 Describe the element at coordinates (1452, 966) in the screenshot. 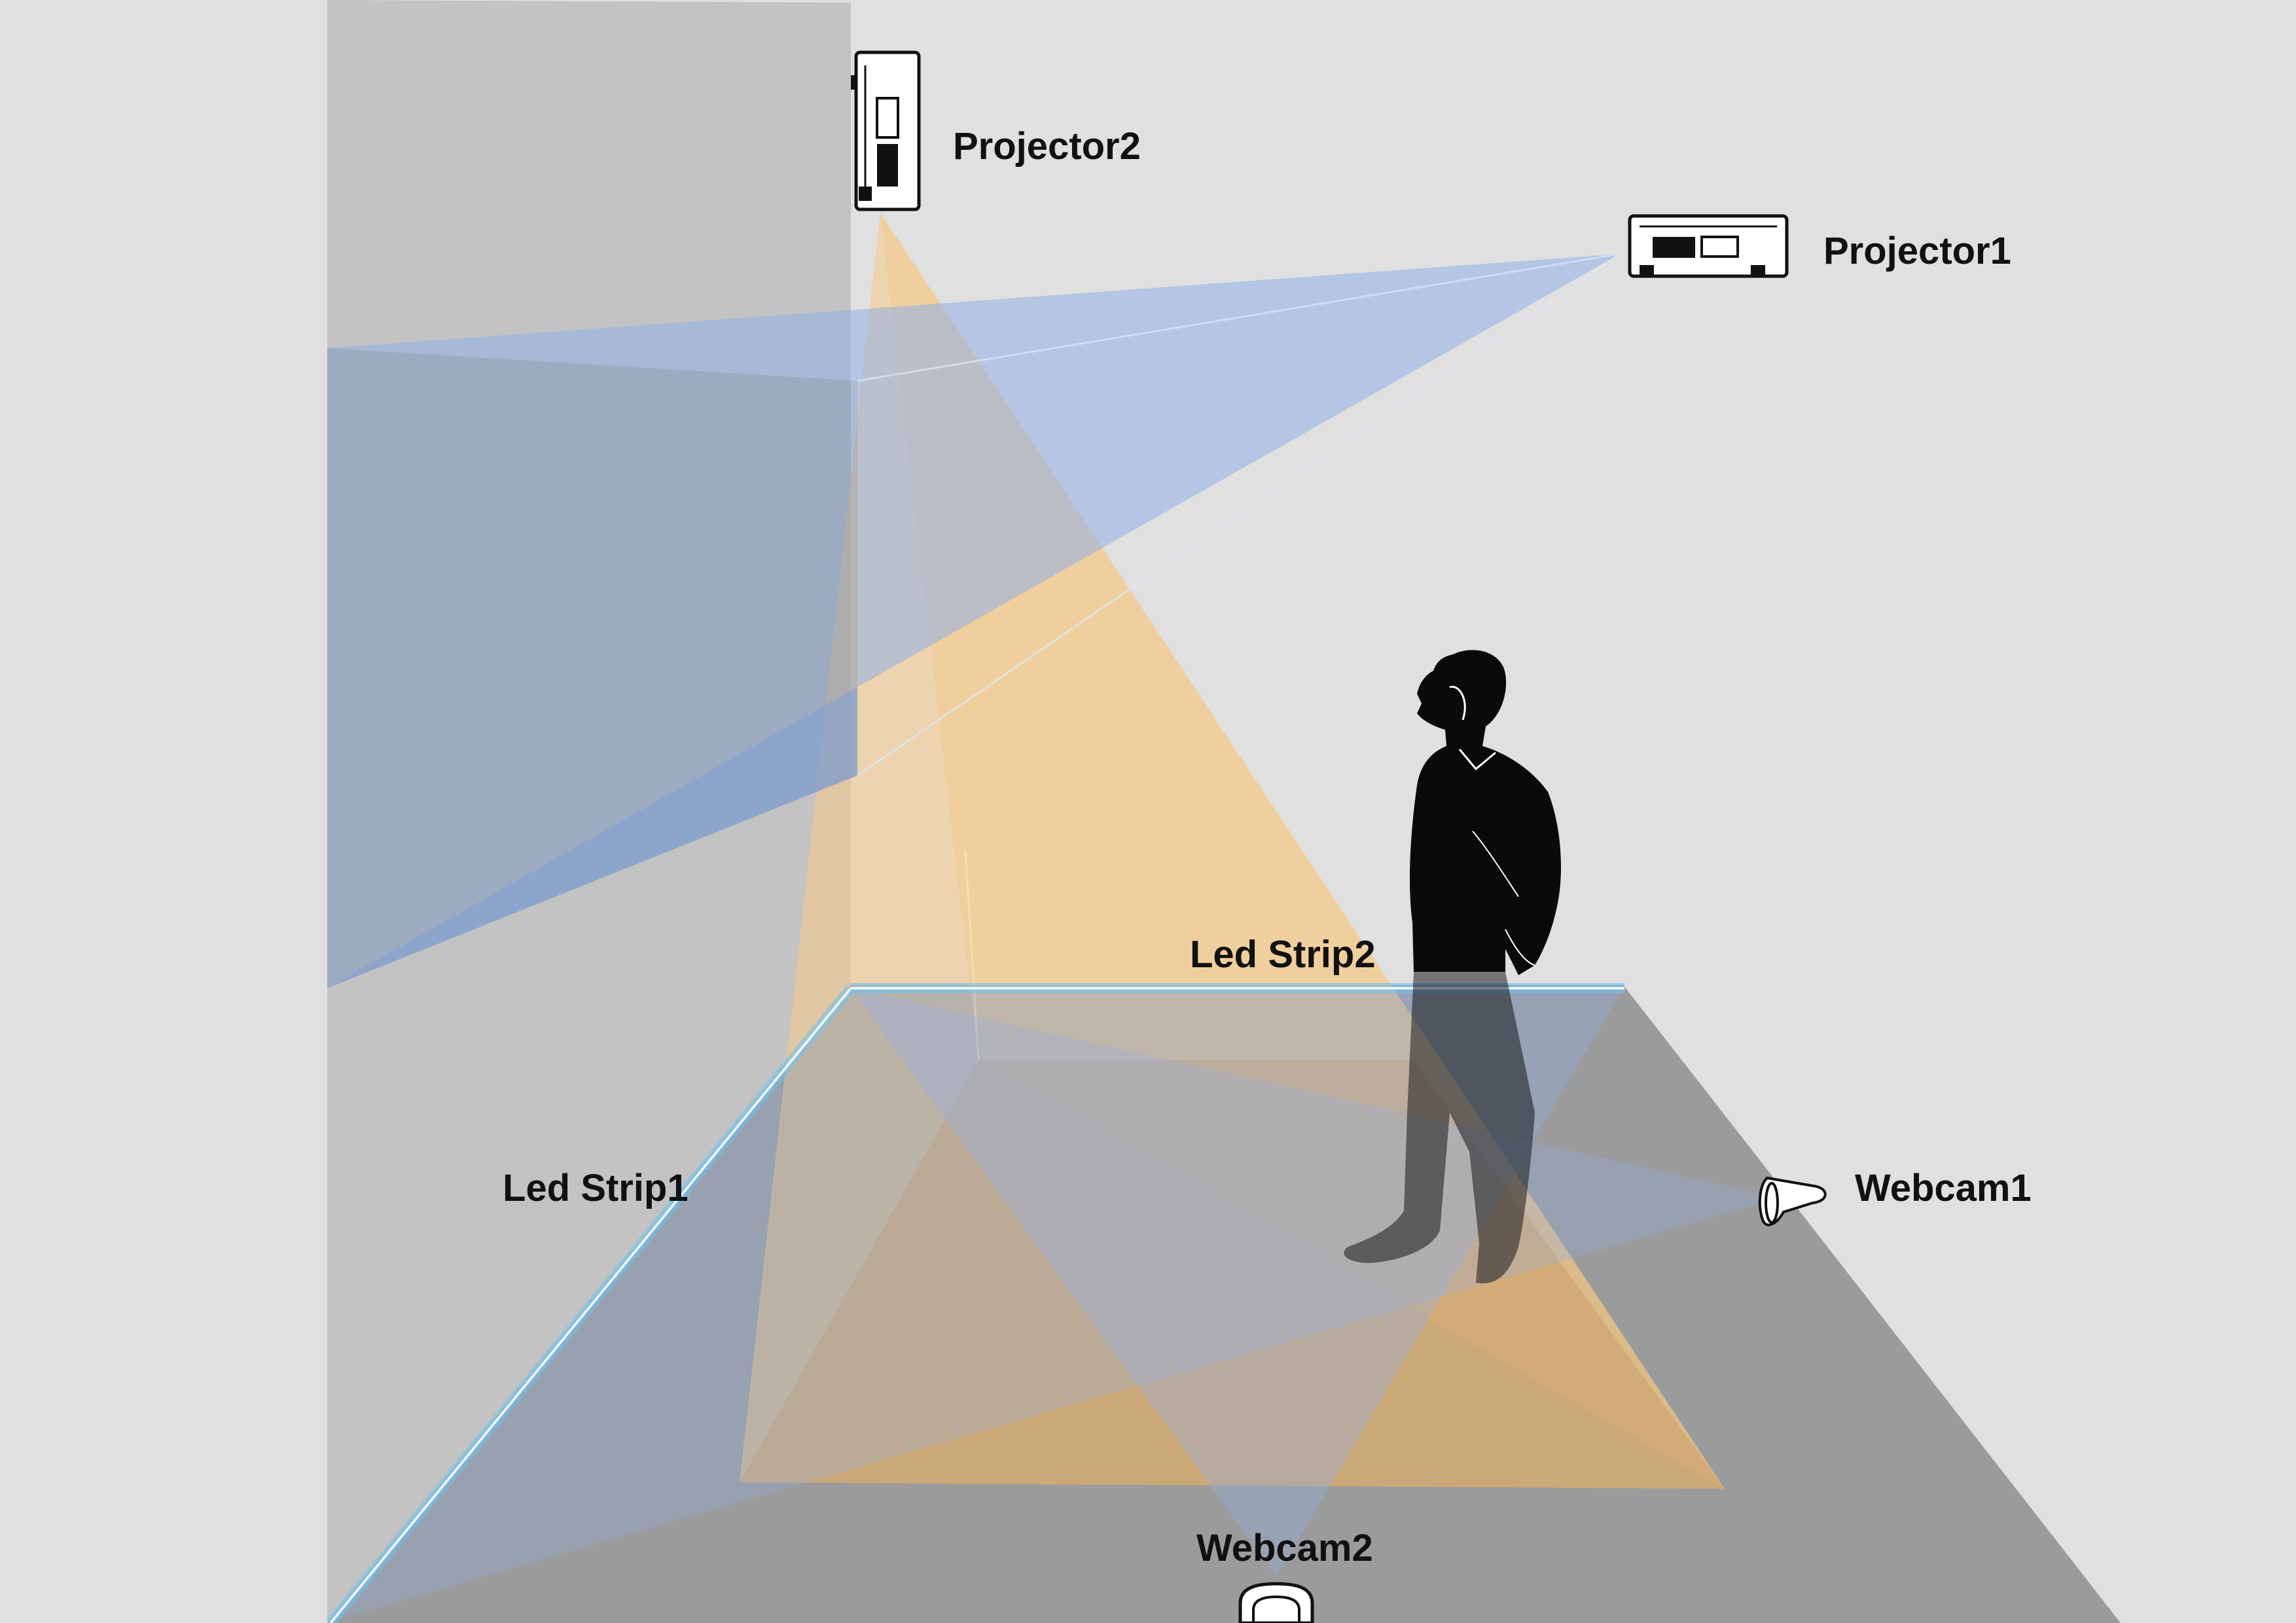

I see `person-silhouette` at that location.